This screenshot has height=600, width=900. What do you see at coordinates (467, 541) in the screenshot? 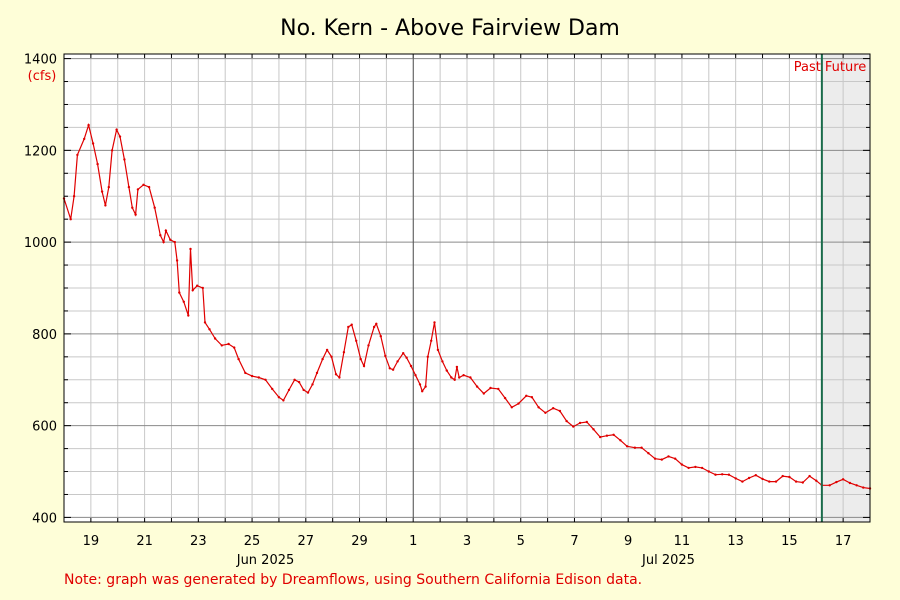
I see `x-tick-label: 3` at bounding box center [467, 541].